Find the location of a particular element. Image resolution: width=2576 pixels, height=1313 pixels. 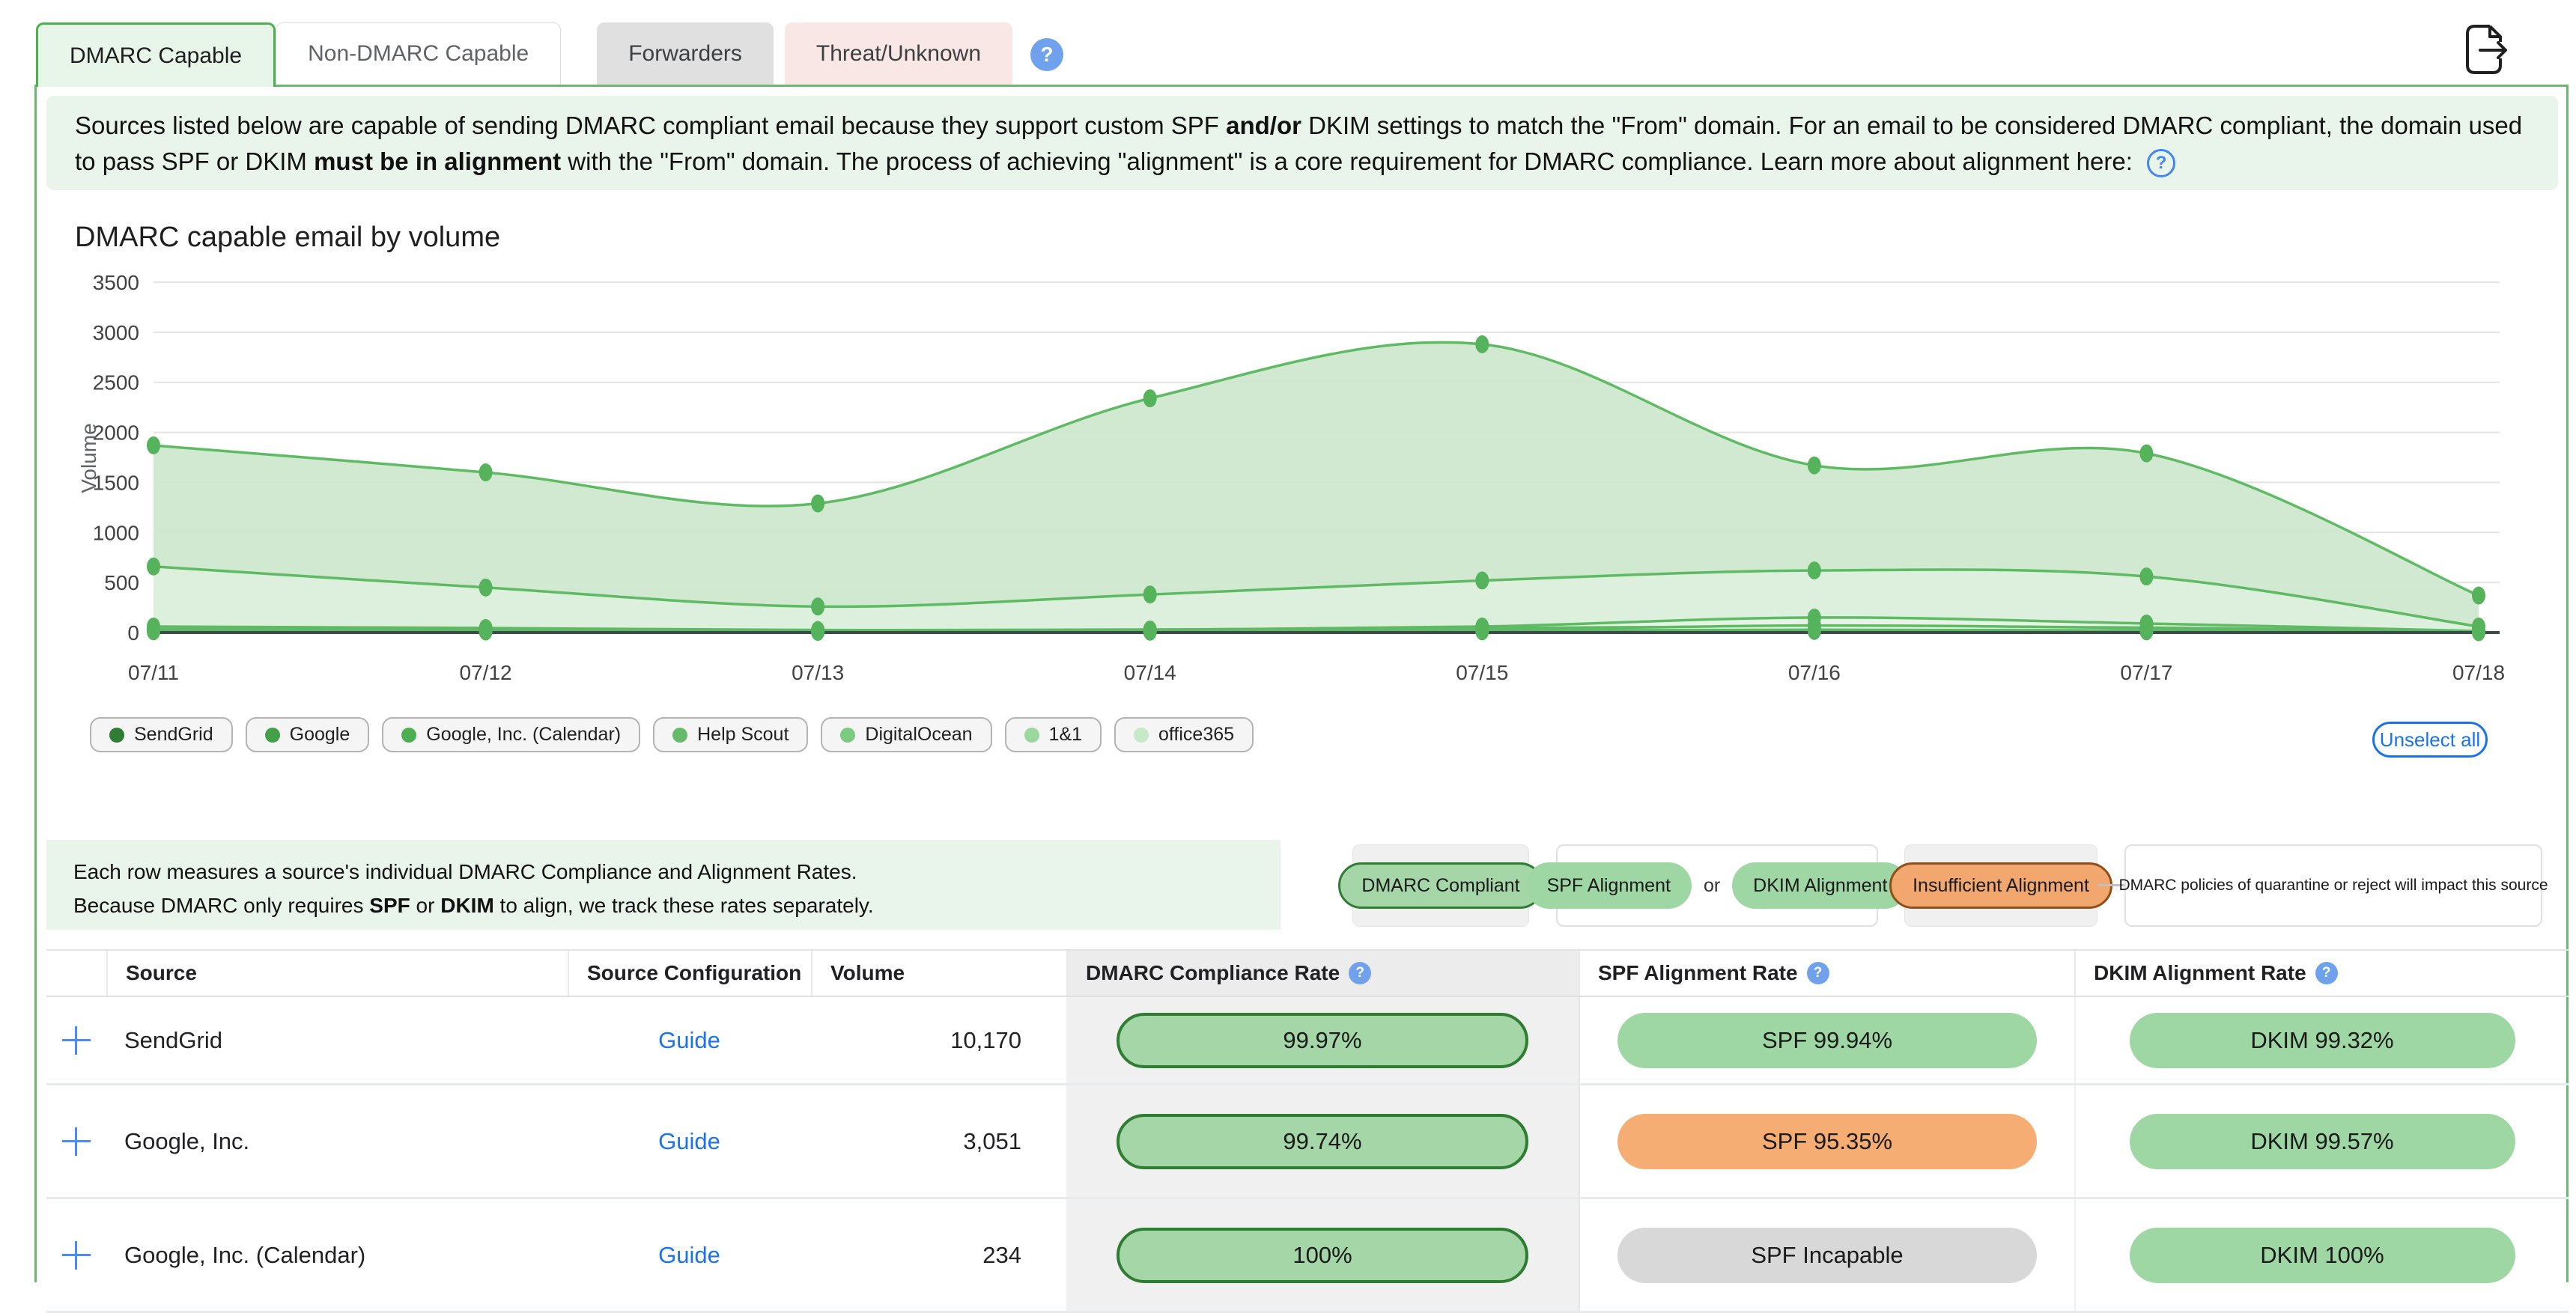

header-expand is located at coordinates (76, 973).